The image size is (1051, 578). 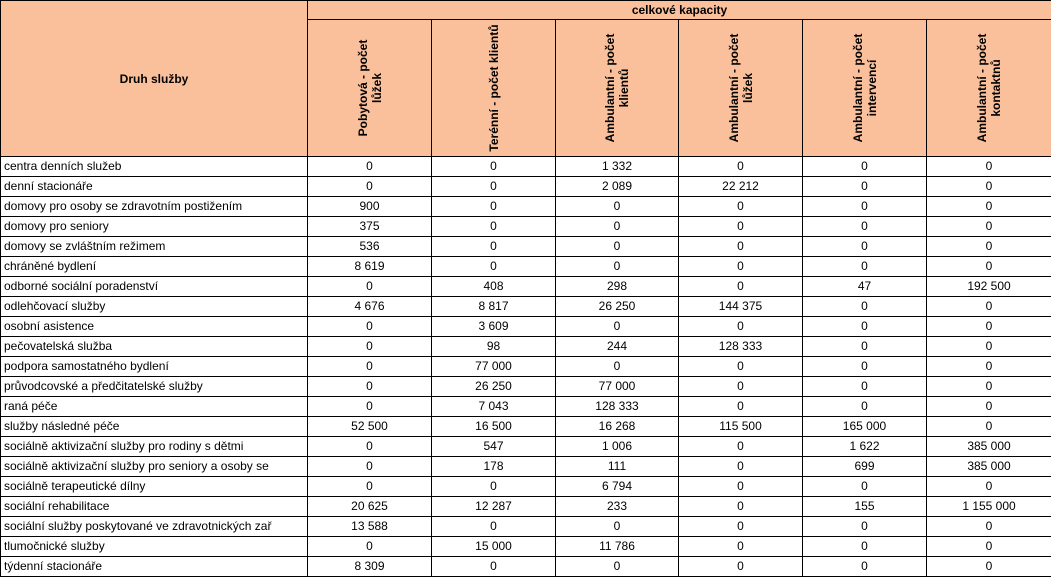 What do you see at coordinates (988, 88) in the screenshot?
I see `column-header-outpatient-contacts: Ambulantní - počet kontaktnů` at bounding box center [988, 88].